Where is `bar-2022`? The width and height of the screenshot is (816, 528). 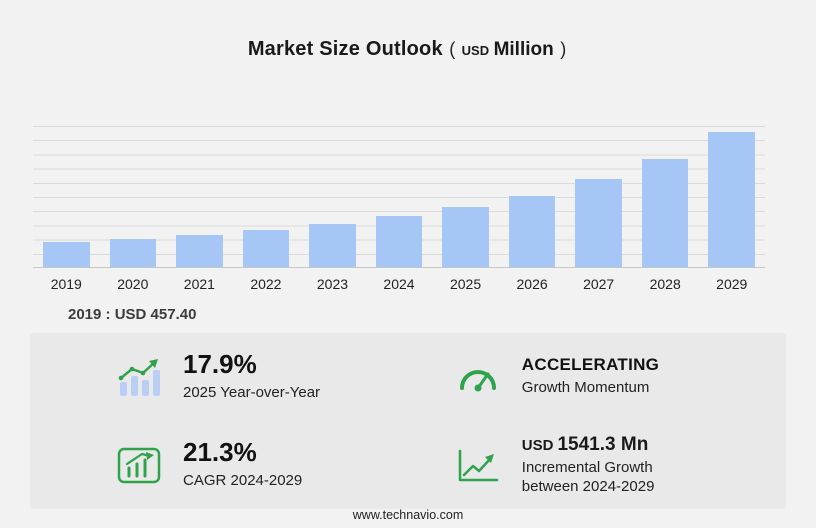
bar-2022 is located at coordinates (266, 248).